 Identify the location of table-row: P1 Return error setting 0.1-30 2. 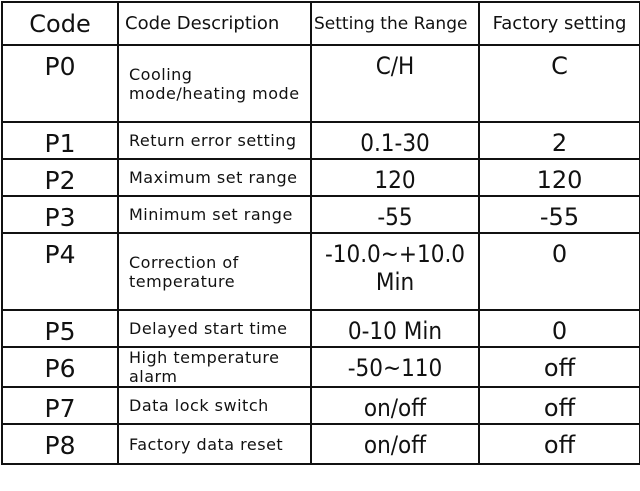
(320, 140).